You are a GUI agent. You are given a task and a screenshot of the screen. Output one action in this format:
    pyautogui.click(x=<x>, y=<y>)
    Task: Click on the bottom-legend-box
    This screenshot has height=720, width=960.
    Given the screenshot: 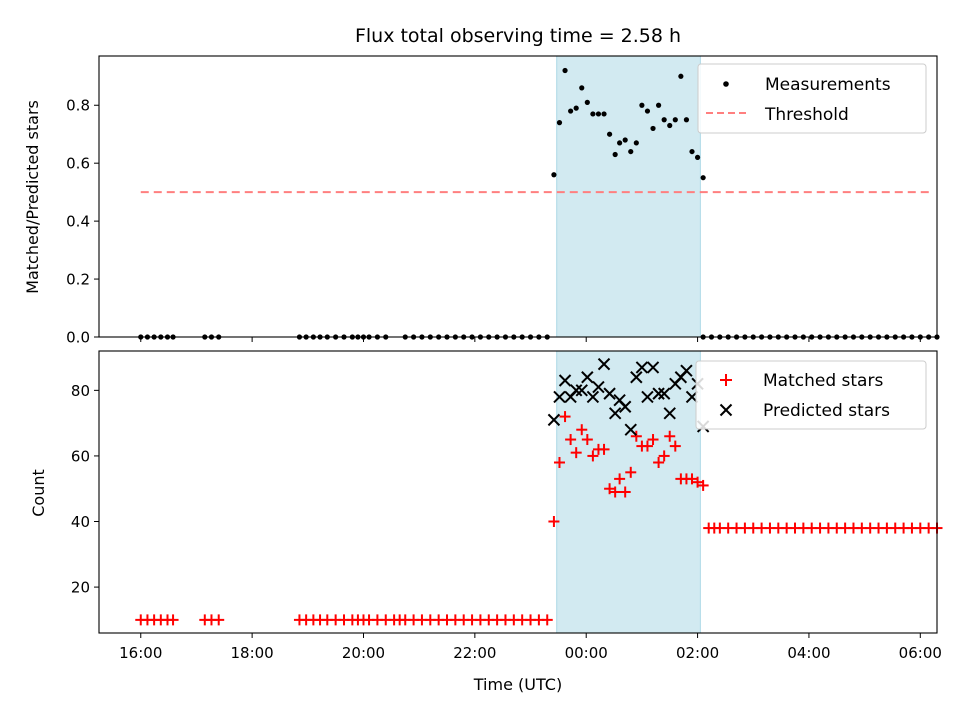 What is the action you would take?
    pyautogui.click(x=811, y=395)
    